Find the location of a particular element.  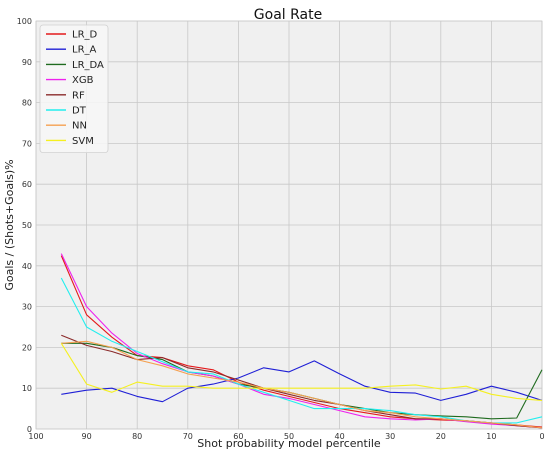

legend-label: XGB is located at coordinates (83, 80).